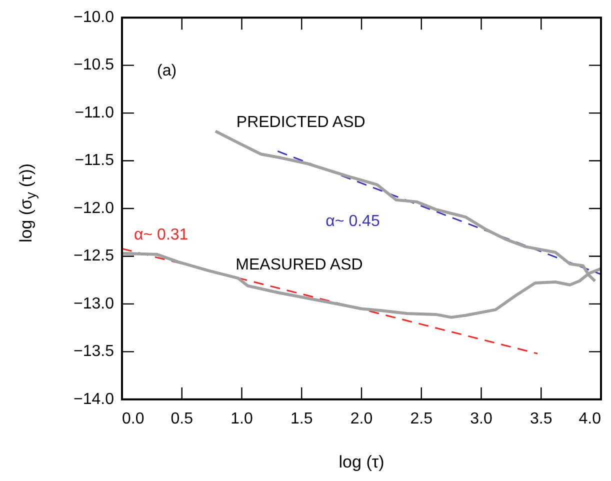  Describe the element at coordinates (301, 123) in the screenshot. I see `series-label: PREDICTED ASD` at that location.